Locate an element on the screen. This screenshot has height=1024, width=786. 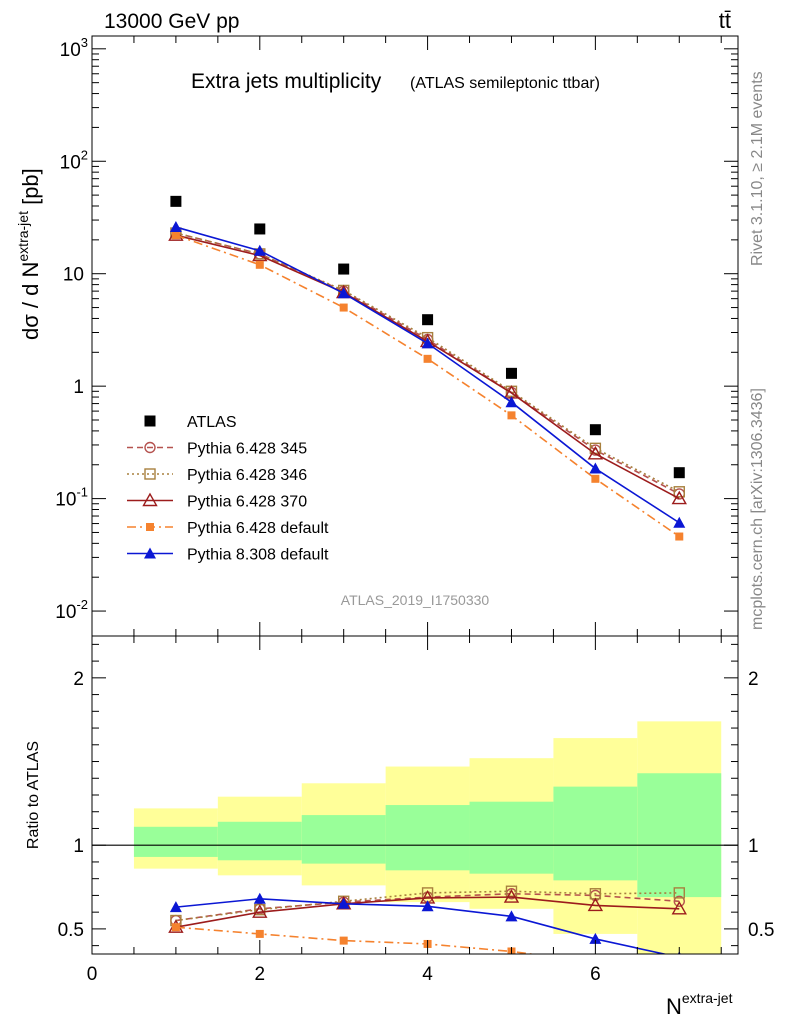
mcplots-reference-label: mcplots.cern.ch [arXiv:1306.3436] is located at coordinates (757, 509).